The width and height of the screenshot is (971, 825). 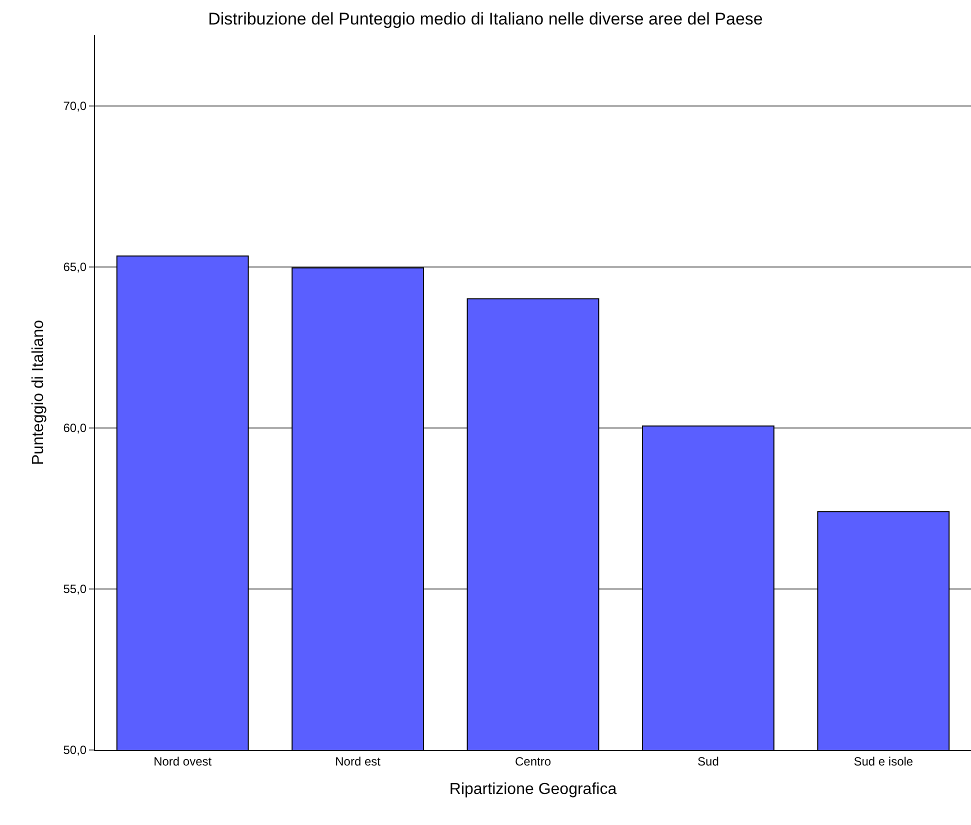 What do you see at coordinates (884, 761) in the screenshot?
I see `x-tick-label: Sud e isole` at bounding box center [884, 761].